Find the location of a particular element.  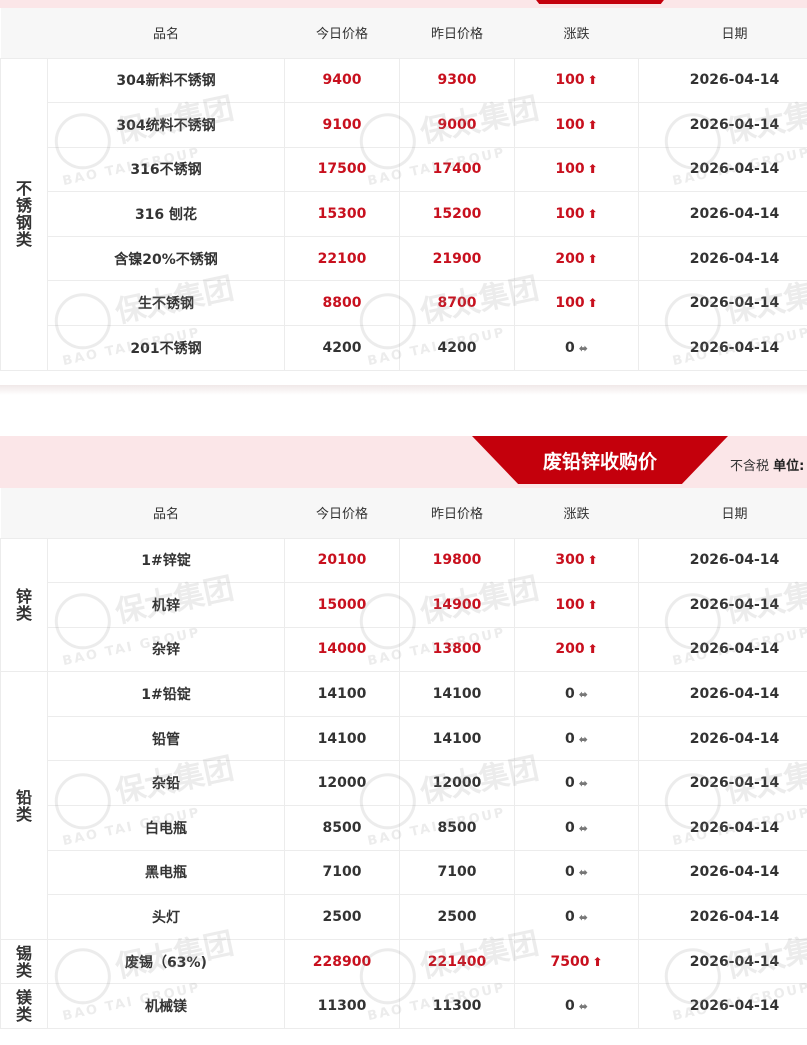

category-label: 不锈钢类 is located at coordinates (23, 214).